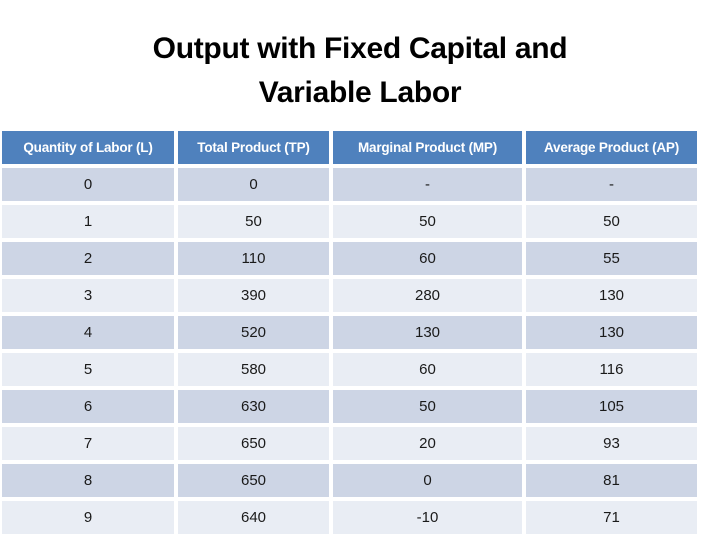 Image resolution: width=720 pixels, height=540 pixels. Describe the element at coordinates (611, 443) in the screenshot. I see `table-cell: 93` at that location.